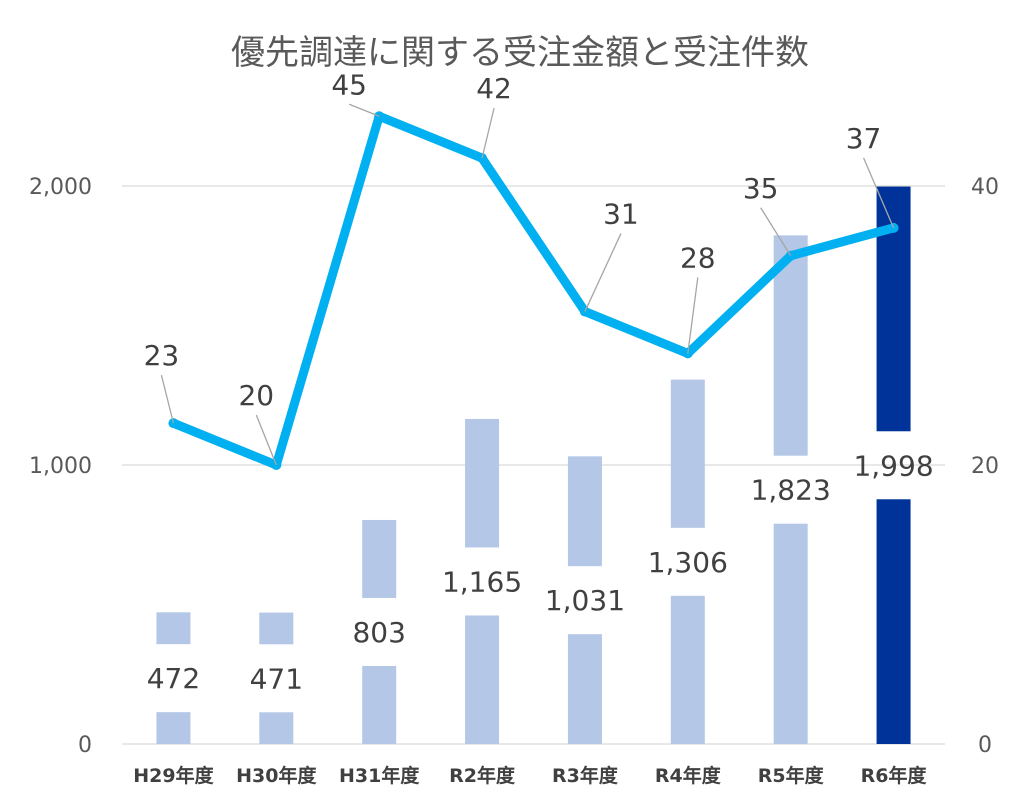  What do you see at coordinates (893, 465) in the screenshot?
I see `bar-value-label: 1,998` at bounding box center [893, 465].